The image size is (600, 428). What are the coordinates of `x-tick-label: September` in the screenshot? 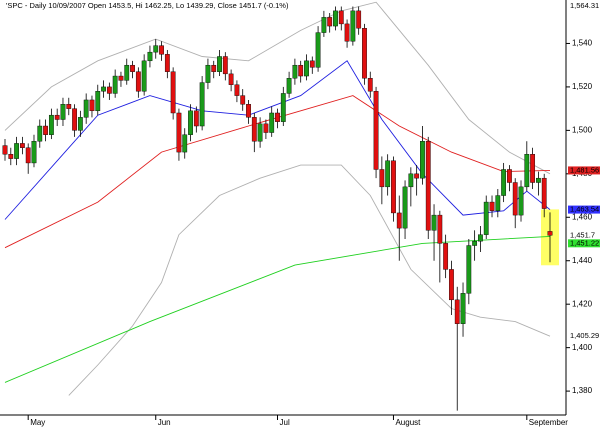 It's located at (548, 422).